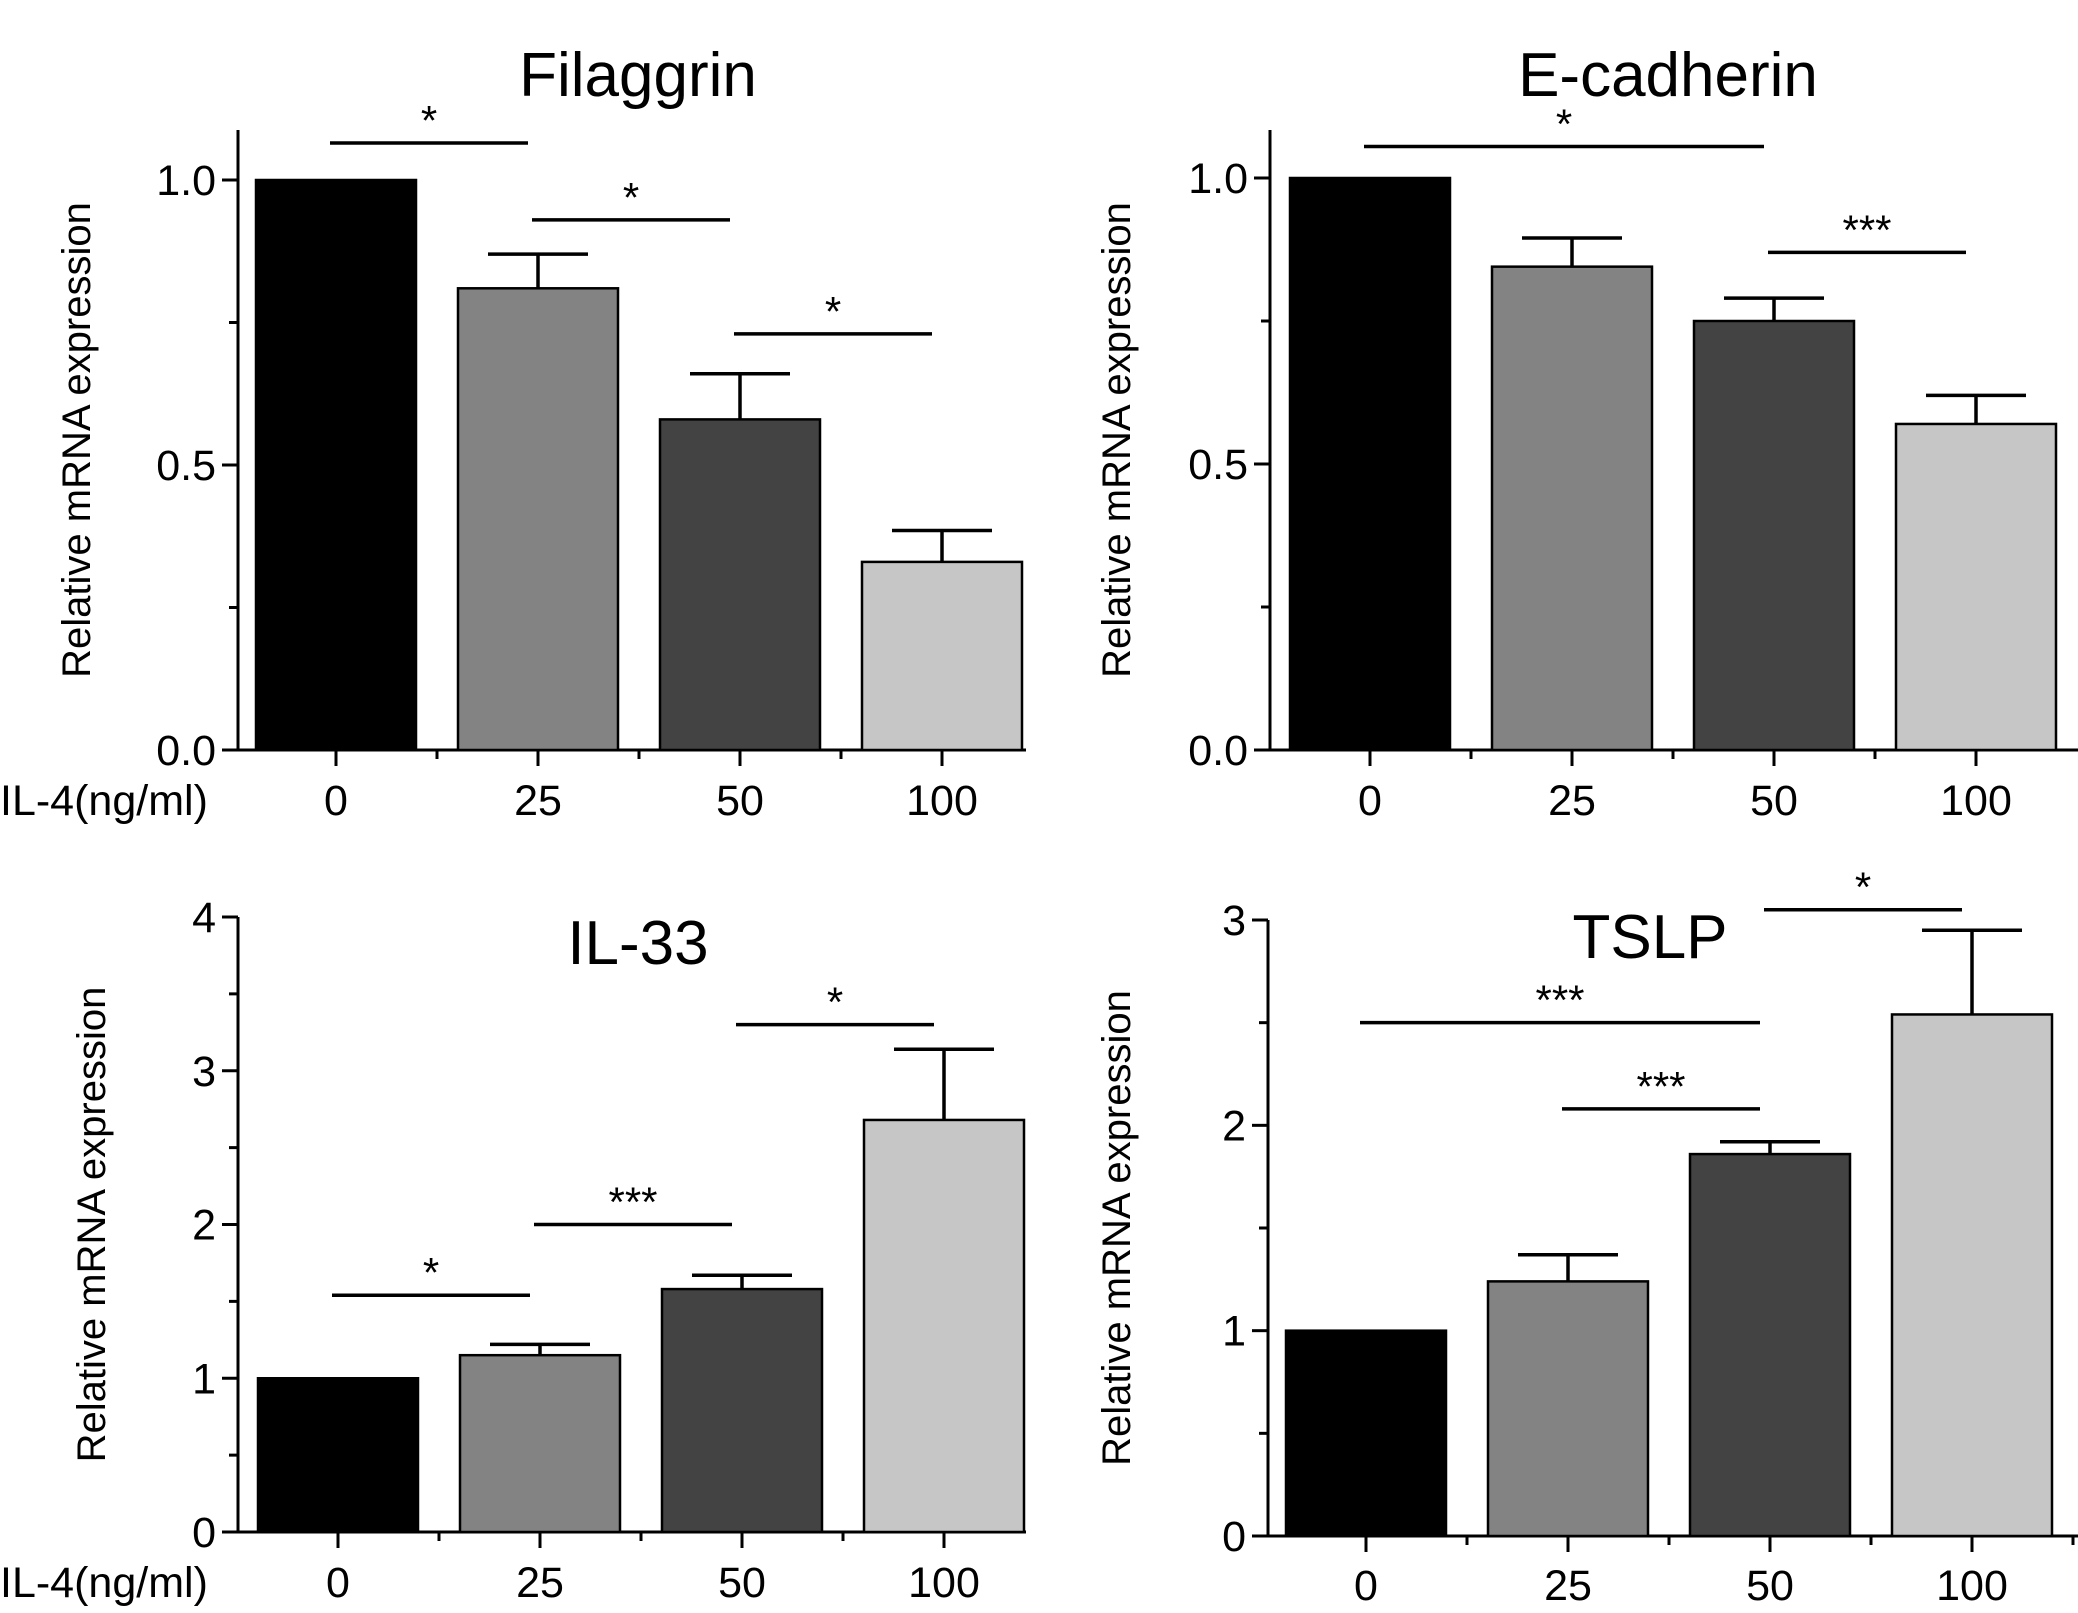  What do you see at coordinates (1668, 75) in the screenshot?
I see `chart-title: E-cadherin` at bounding box center [1668, 75].